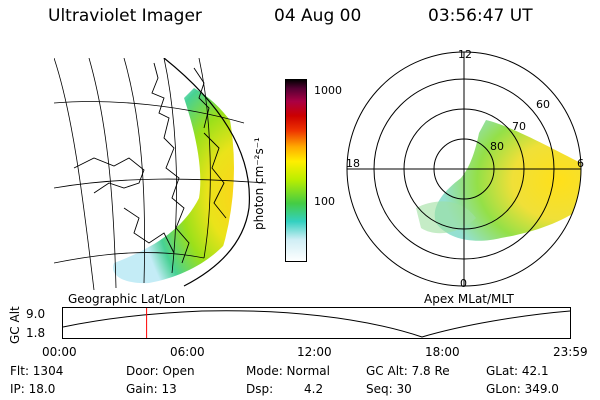  I want to click on mlt-label-0: 0, so click(463, 283).